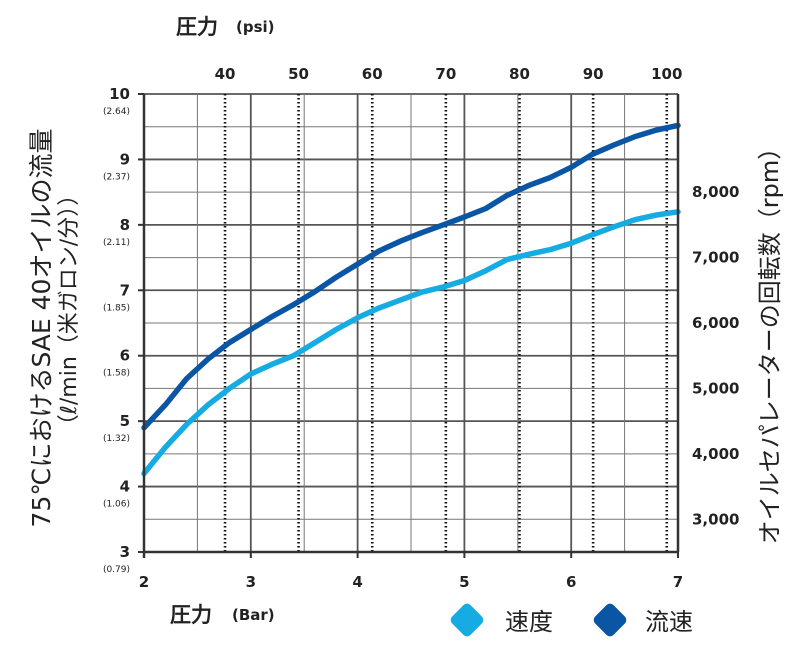 The width and height of the screenshot is (792, 651). Describe the element at coordinates (125, 225) in the screenshot. I see `left-tick-label: 8` at that location.